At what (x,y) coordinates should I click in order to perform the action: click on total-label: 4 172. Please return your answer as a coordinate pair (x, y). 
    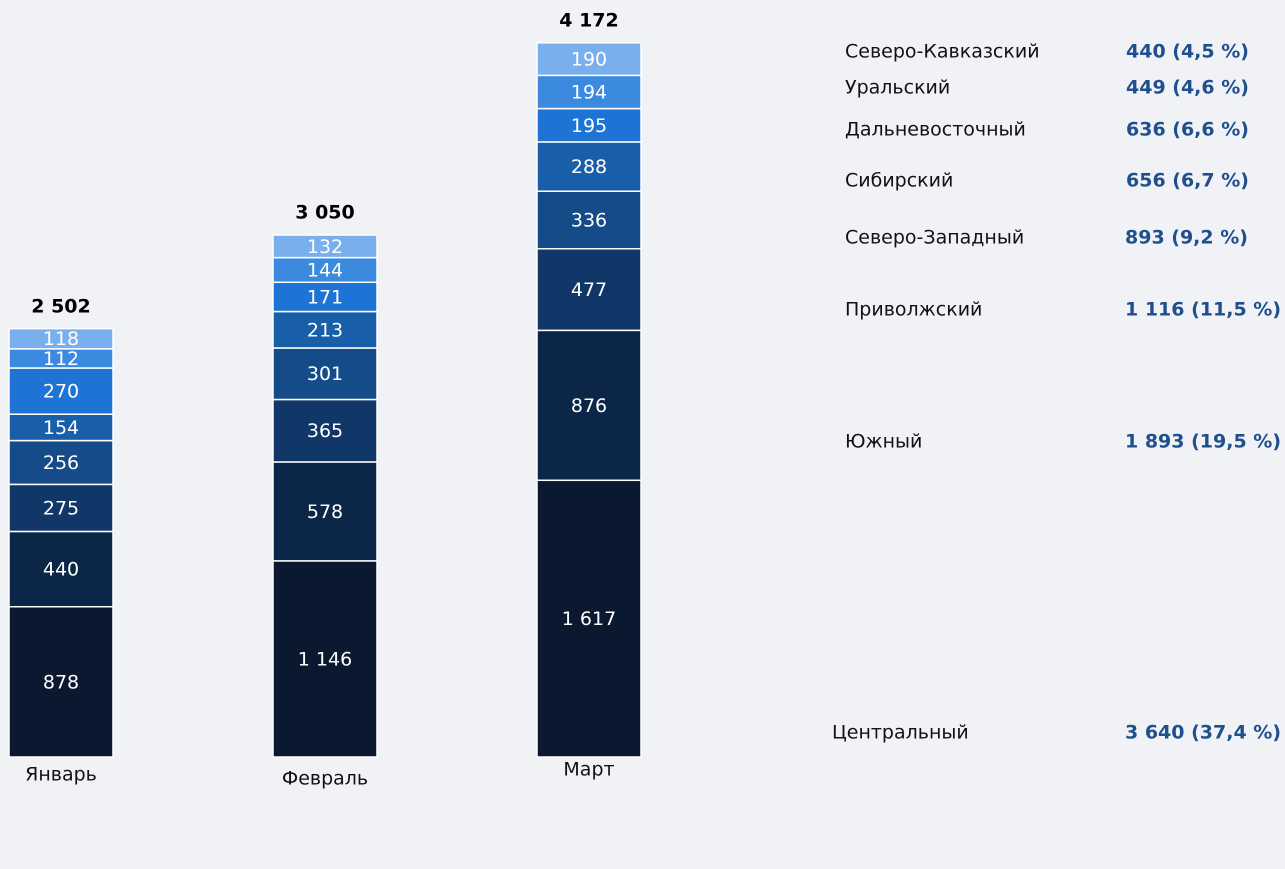
    Looking at the image, I should click on (589, 21).